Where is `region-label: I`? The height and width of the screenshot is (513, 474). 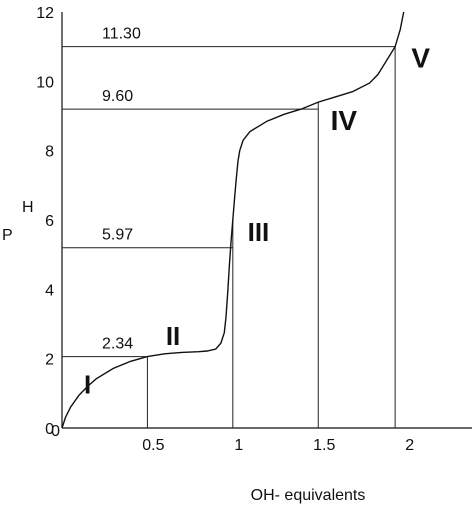
region-label: I is located at coordinates (87, 384).